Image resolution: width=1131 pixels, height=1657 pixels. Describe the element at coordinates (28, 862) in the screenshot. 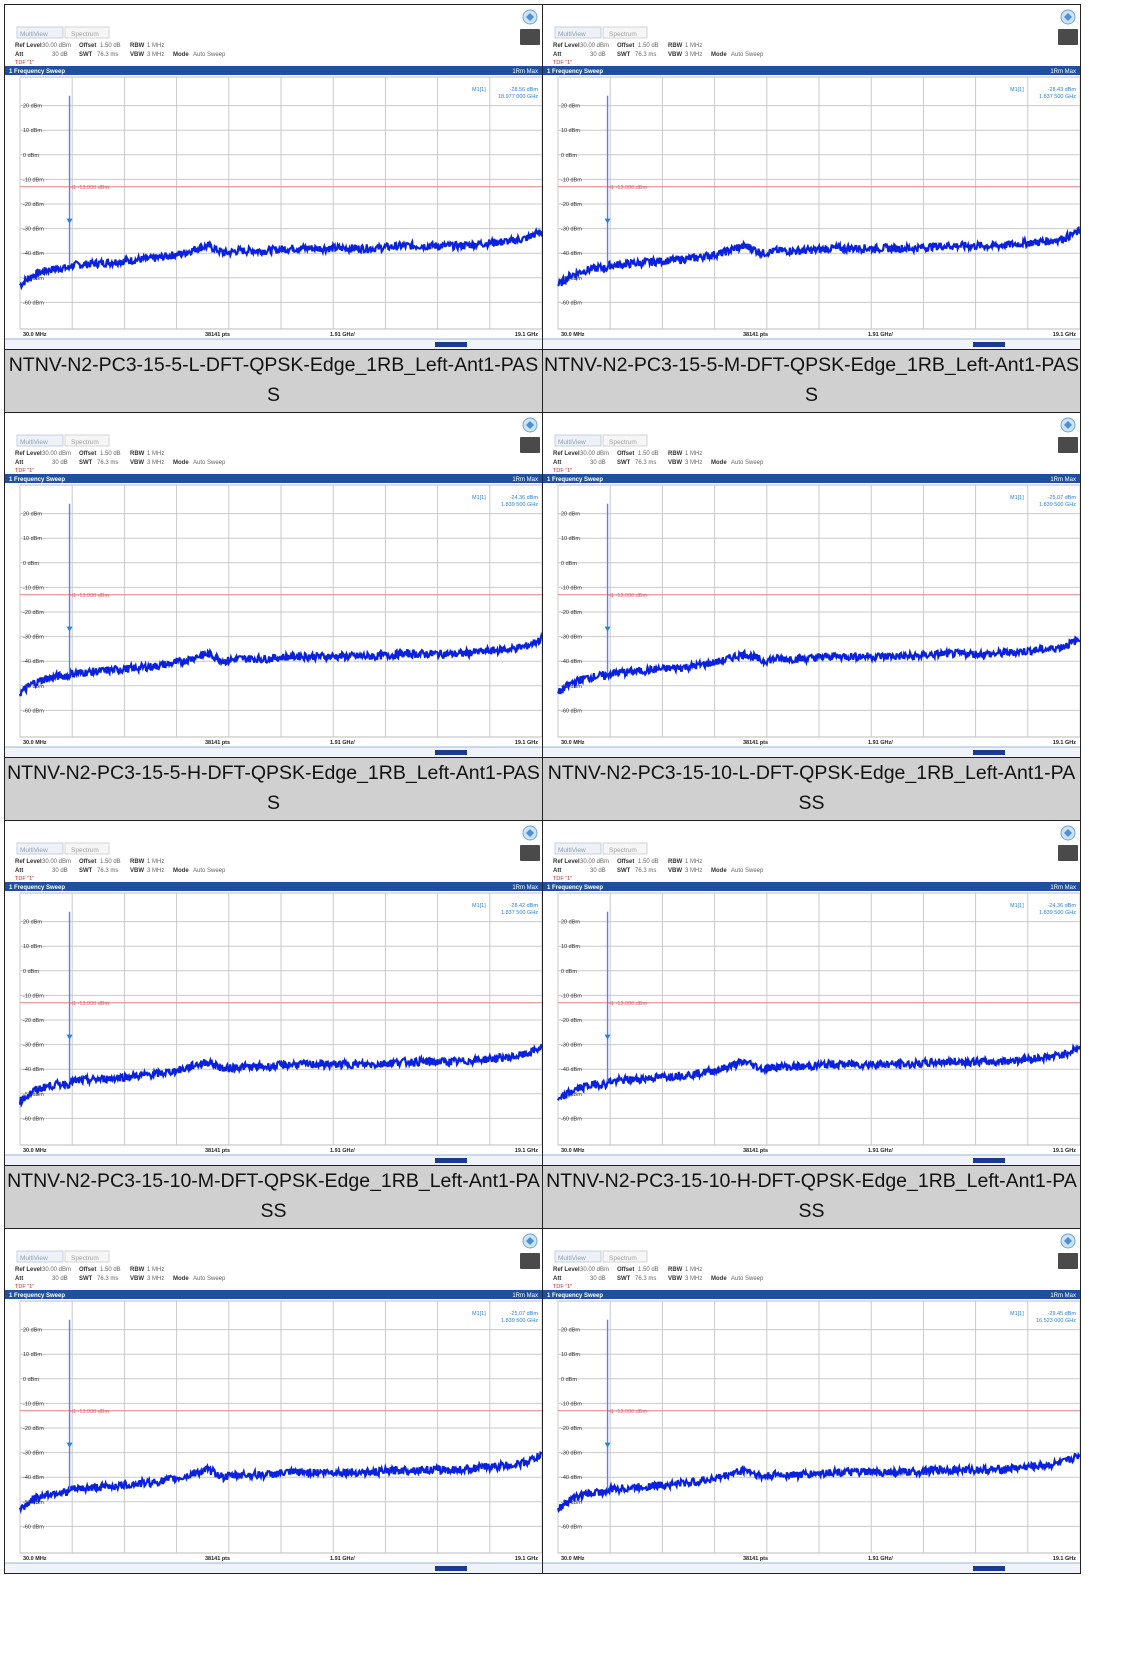

I see `ref-level-label: Ref Level` at that location.